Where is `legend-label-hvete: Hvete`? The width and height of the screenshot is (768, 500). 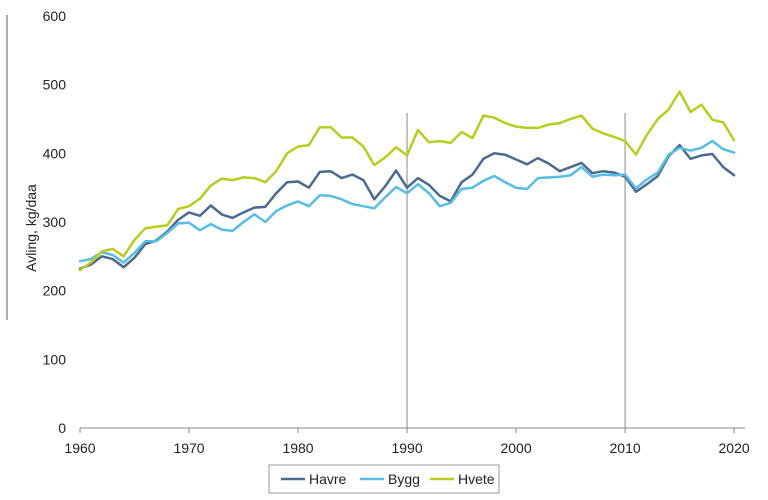 legend-label-hvete: Hvete is located at coordinates (476, 479).